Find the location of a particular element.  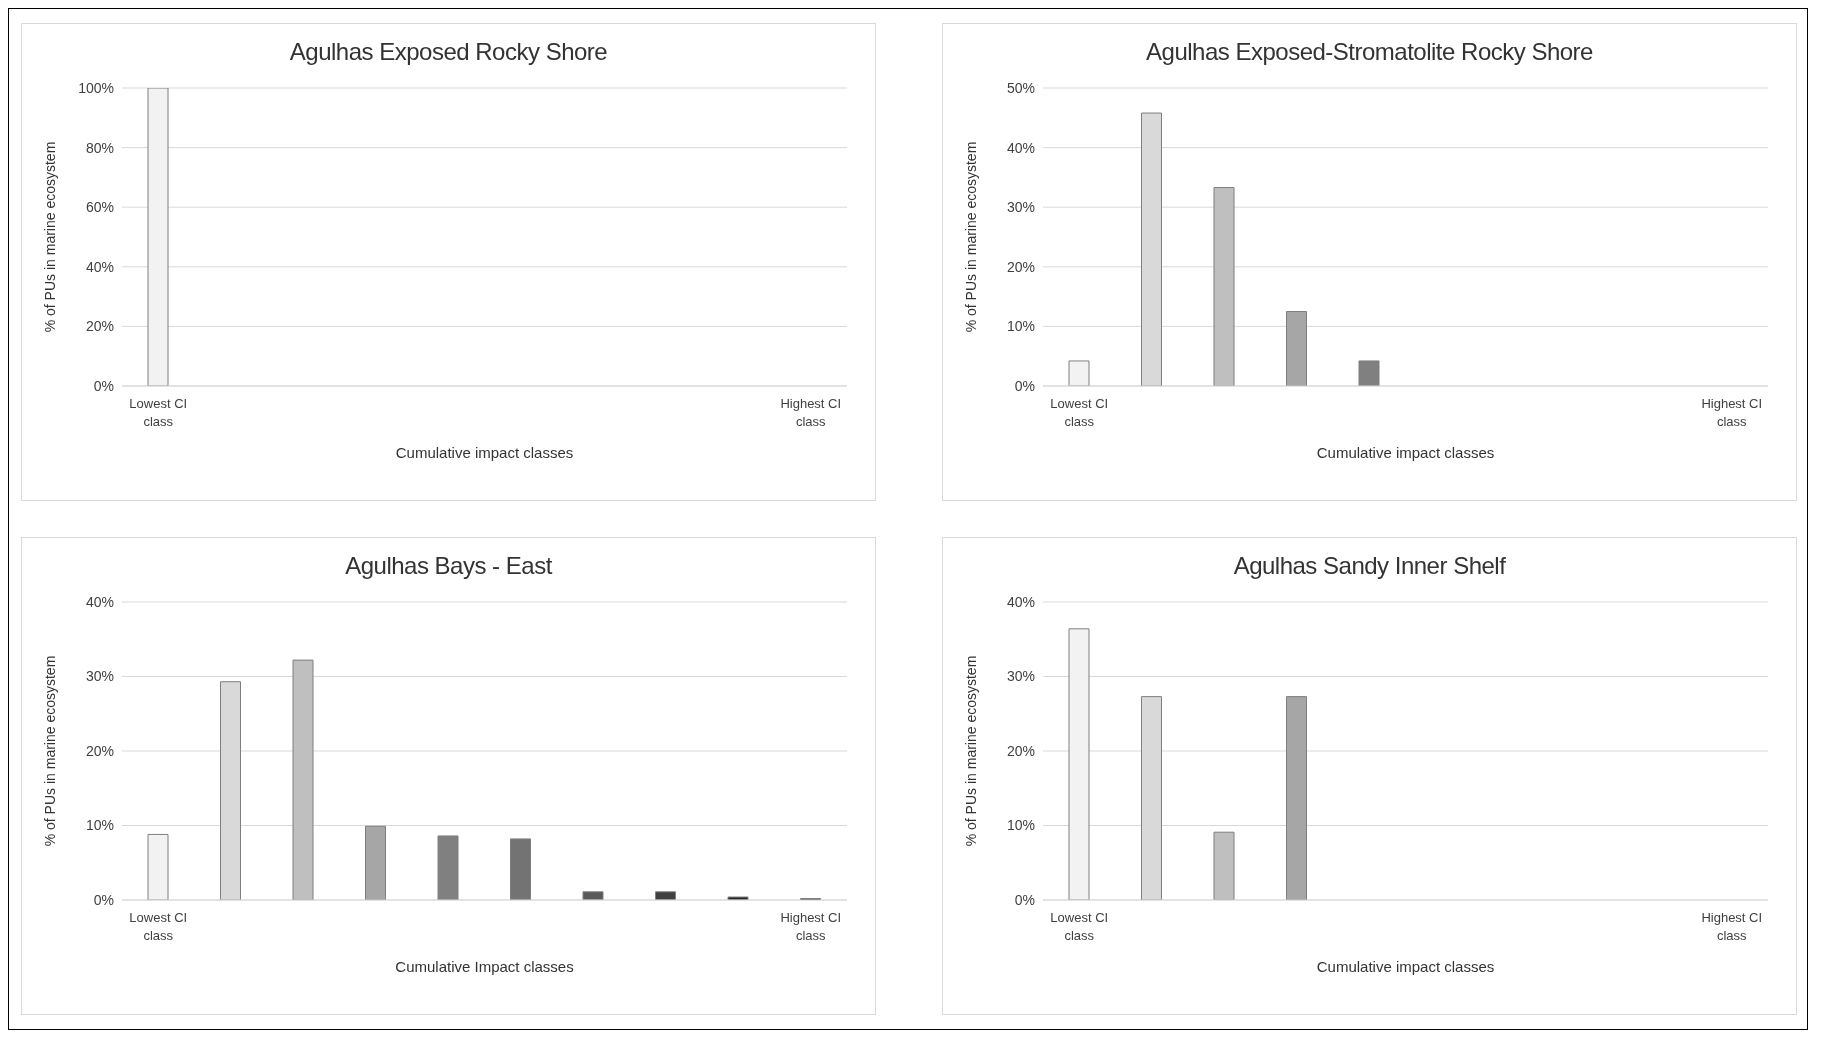

y-tick-label: 80% is located at coordinates (99, 147).